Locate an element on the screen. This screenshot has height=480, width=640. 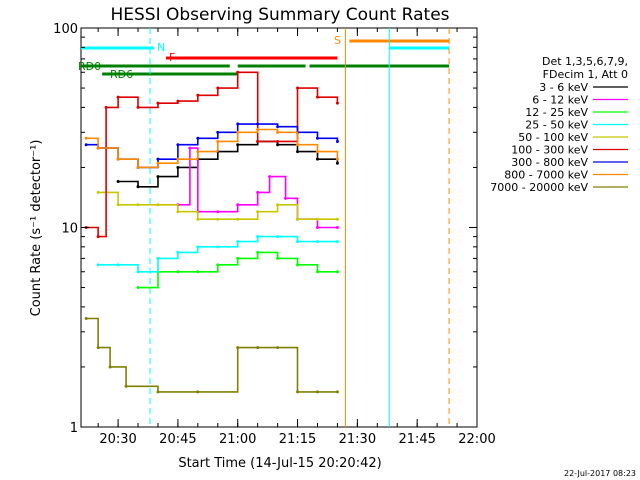
x-tick-label: 21:30 is located at coordinates (357, 439).